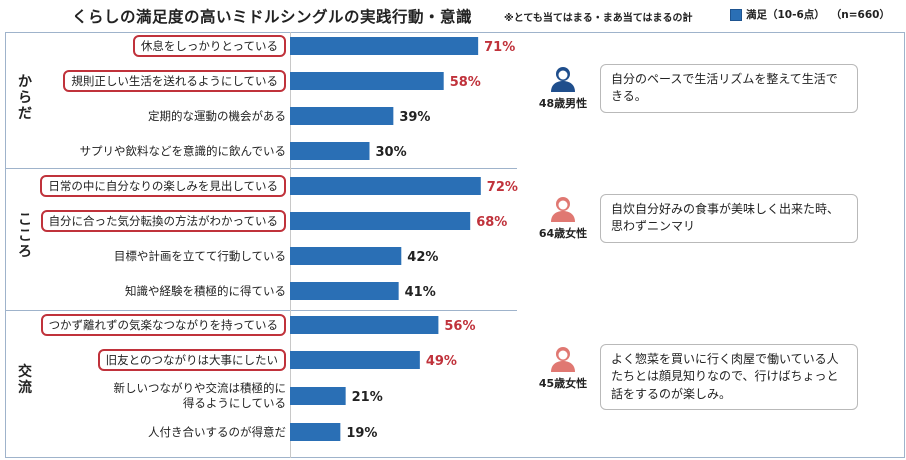 The height and width of the screenshot is (460, 906). What do you see at coordinates (422, 257) in the screenshot?
I see `data-label: 42%` at bounding box center [422, 257].